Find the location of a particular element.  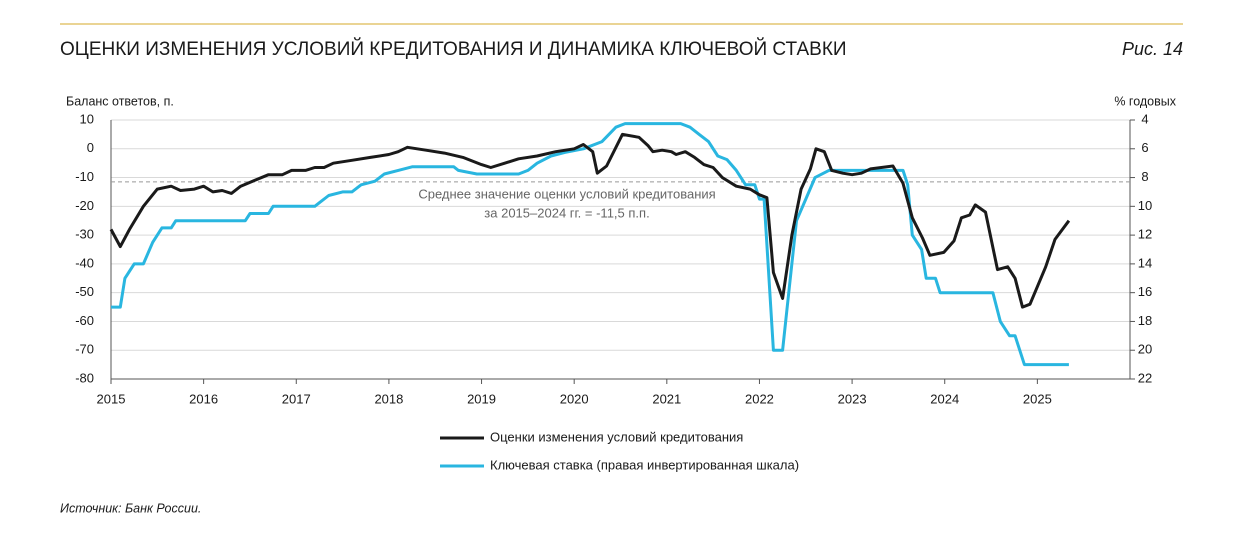

y-tick-label: -20 is located at coordinates (84, 205).